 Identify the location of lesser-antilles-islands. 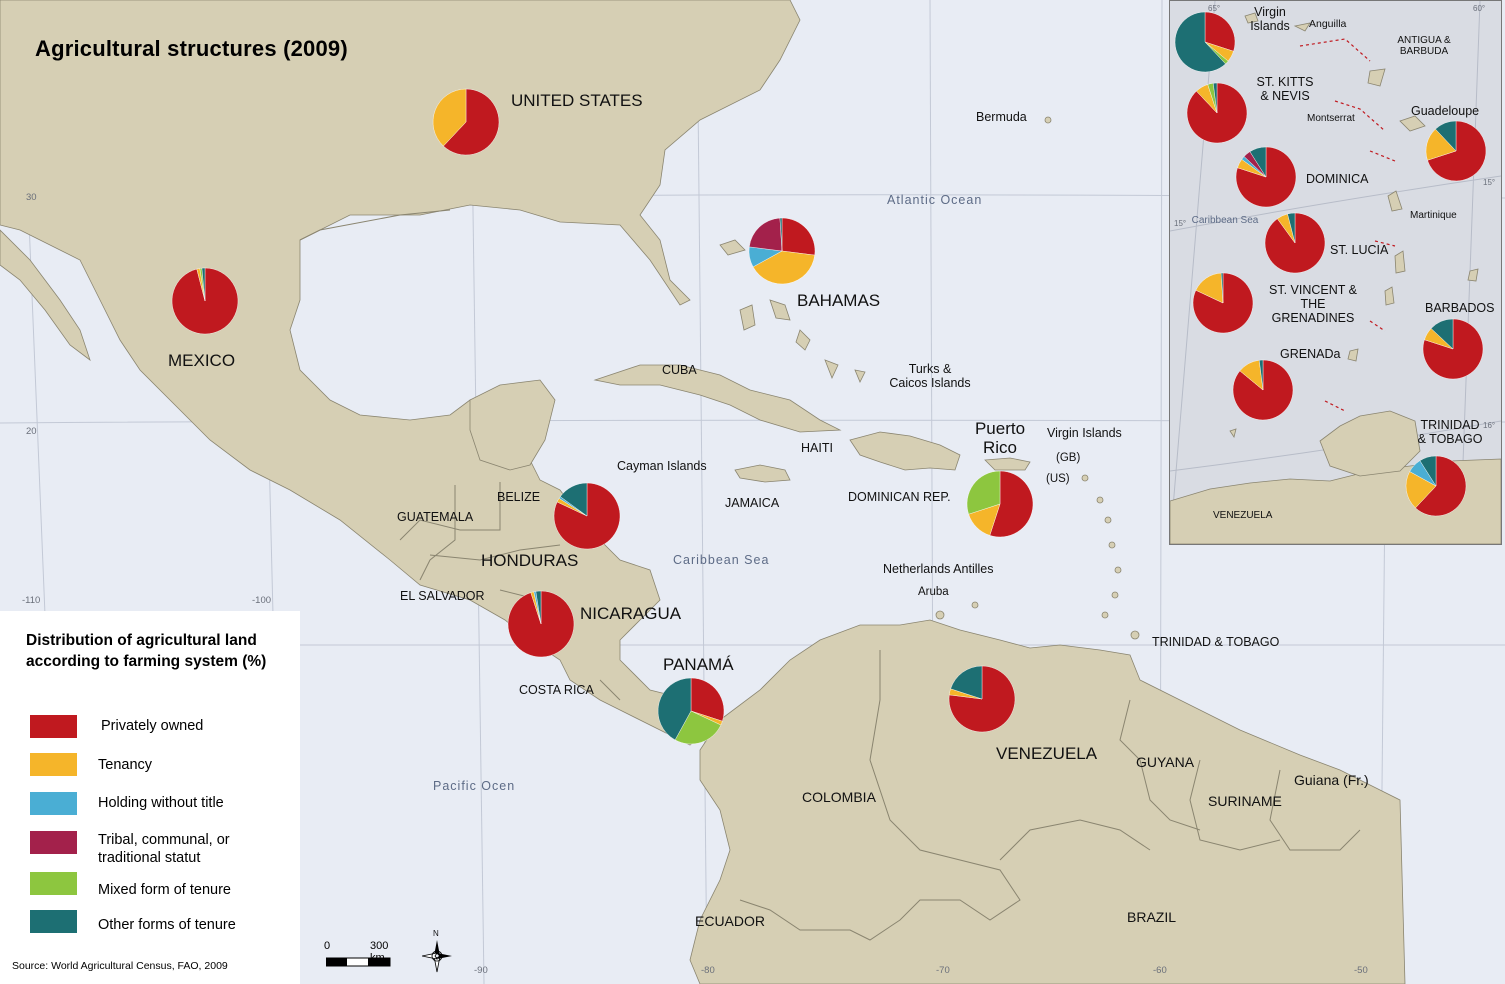
(1037, 378).